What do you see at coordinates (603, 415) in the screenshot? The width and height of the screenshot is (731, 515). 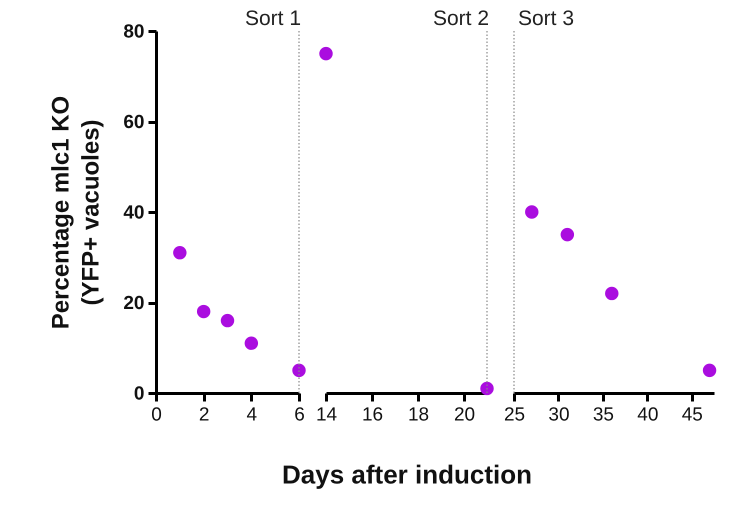 I see `x-tick-label: 35` at bounding box center [603, 415].